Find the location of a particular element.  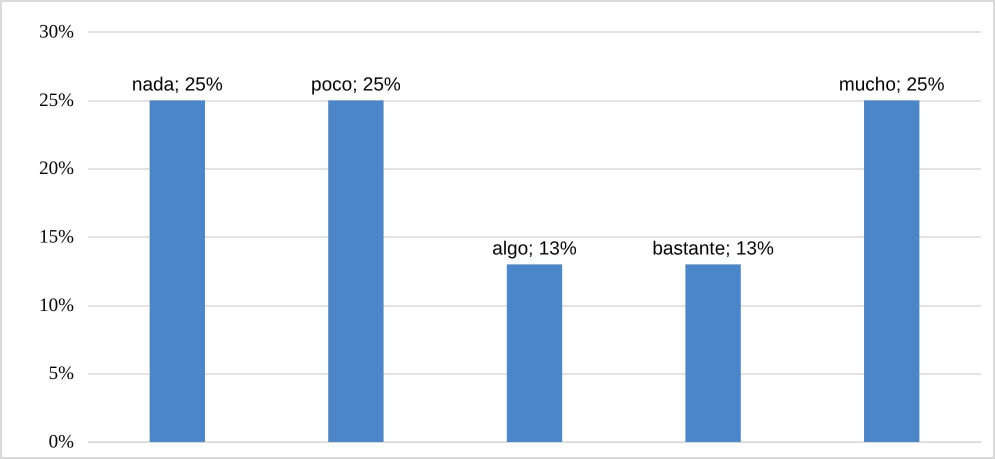

data-label: nada; 25% is located at coordinates (177, 85).